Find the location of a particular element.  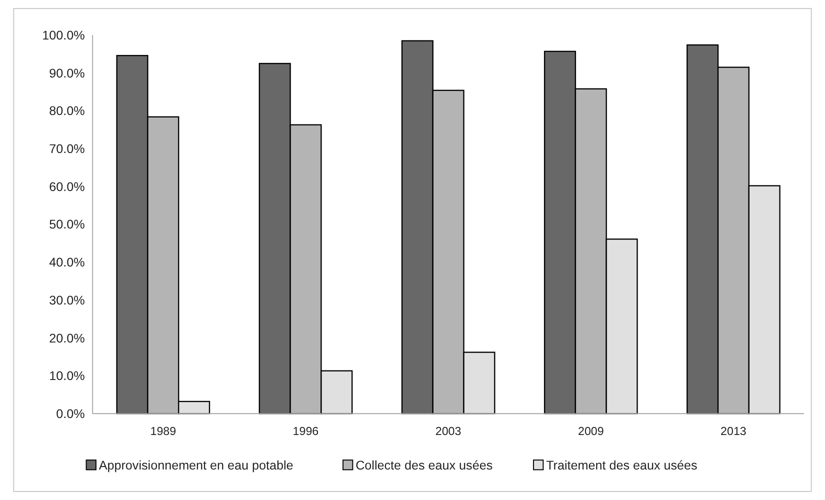

y-tick-label: 80.0% is located at coordinates (67, 111).